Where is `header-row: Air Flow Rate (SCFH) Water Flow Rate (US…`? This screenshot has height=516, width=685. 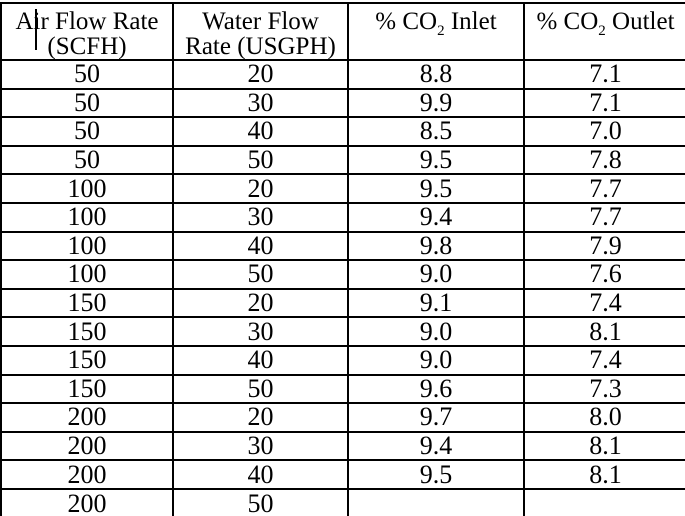
header-row: Air Flow Rate (SCFH) Water Flow Rate (US… is located at coordinates (342, 31).